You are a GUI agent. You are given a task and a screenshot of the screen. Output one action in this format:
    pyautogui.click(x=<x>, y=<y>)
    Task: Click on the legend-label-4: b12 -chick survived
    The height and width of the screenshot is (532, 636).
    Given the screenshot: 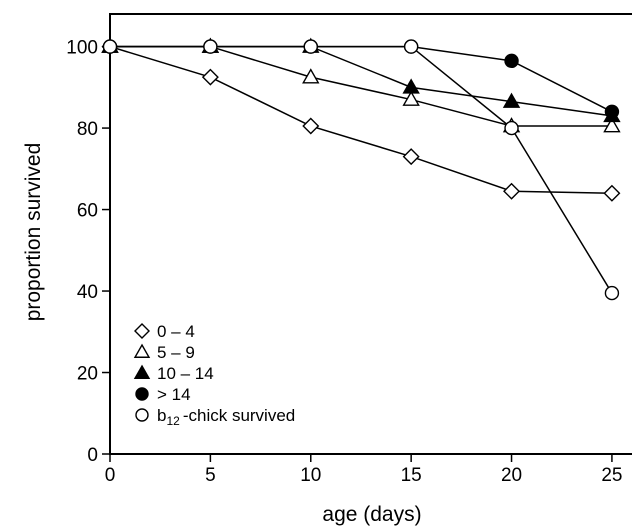 What is the action you would take?
    pyautogui.click(x=226, y=417)
    